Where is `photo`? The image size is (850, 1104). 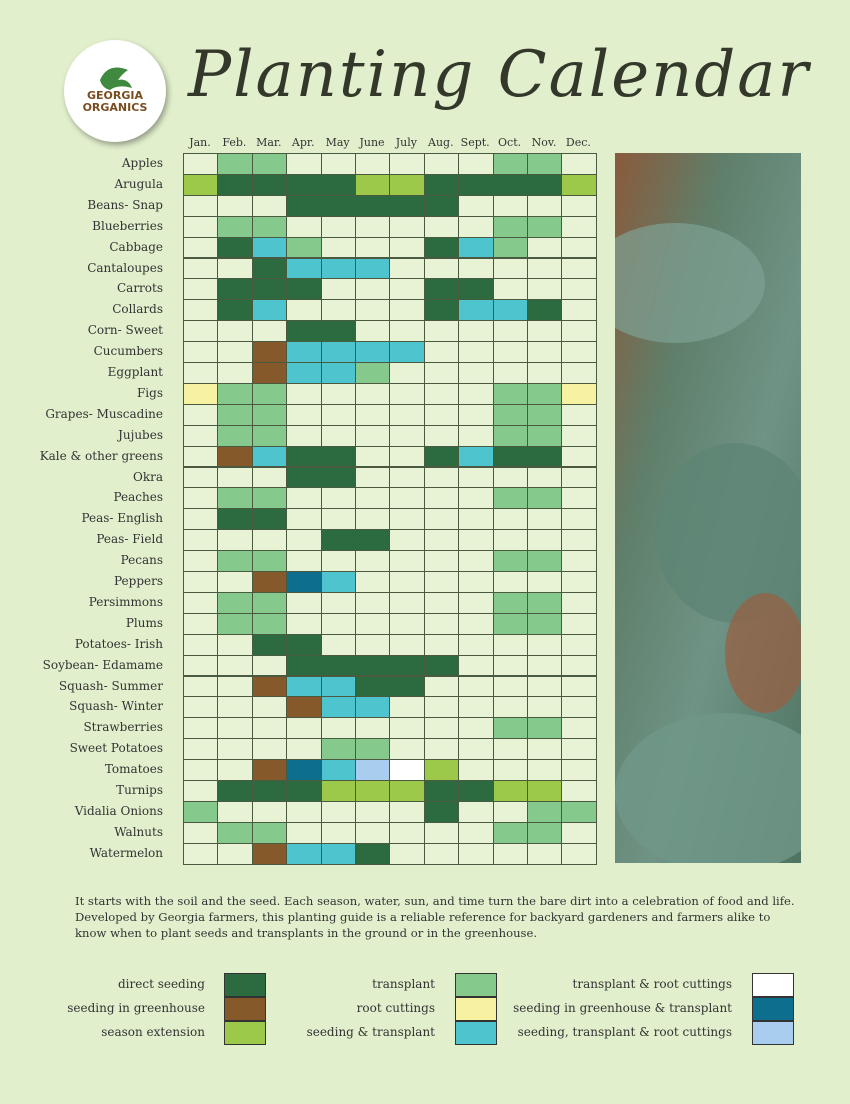 photo is located at coordinates (708, 508).